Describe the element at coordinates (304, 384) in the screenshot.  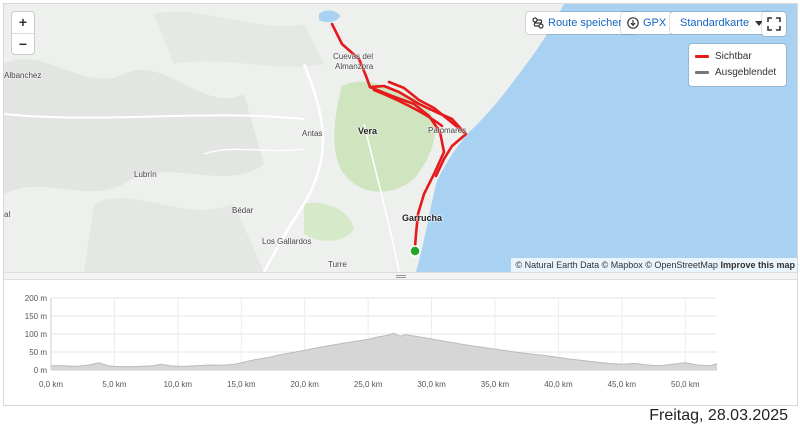
I see `x-tick-label: 20,0 km` at that location.